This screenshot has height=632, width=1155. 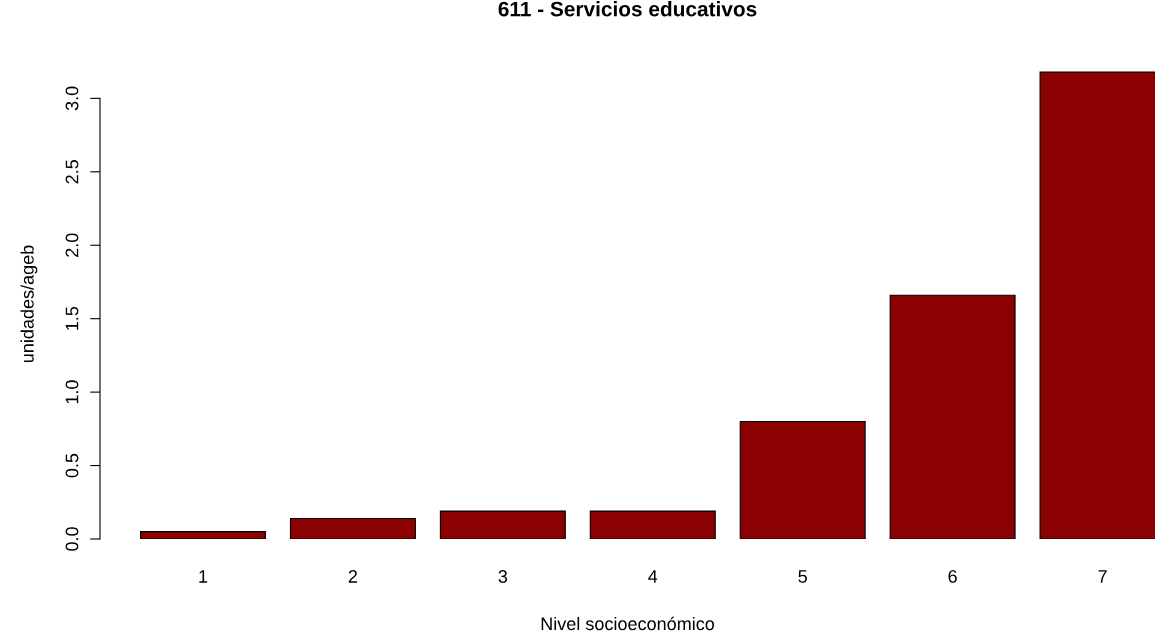 I want to click on x-tick-label: 4, so click(x=653, y=576).